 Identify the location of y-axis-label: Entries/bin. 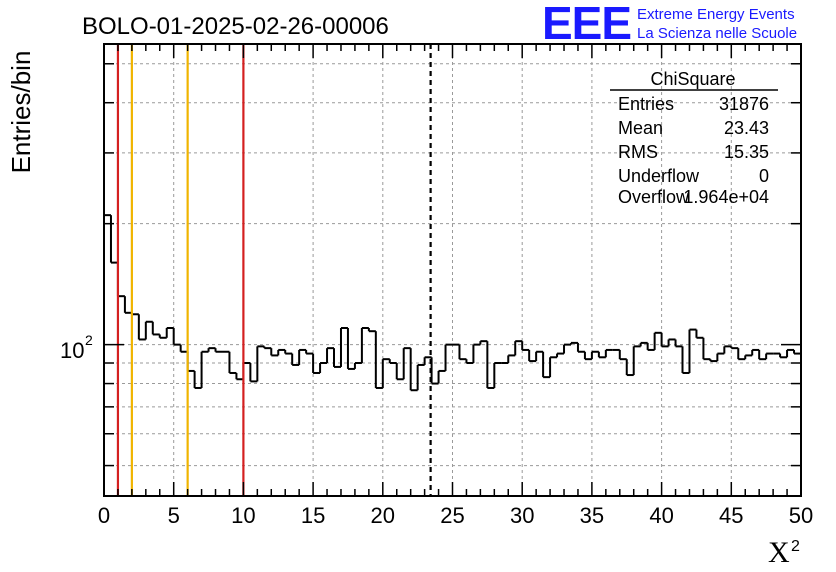
(21, 112).